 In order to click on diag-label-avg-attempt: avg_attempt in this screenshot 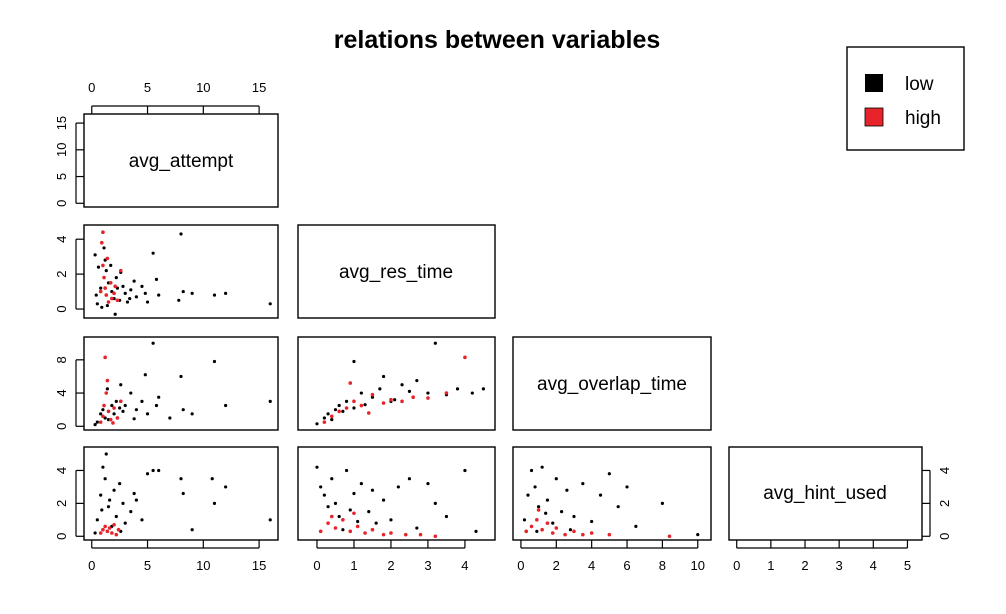, I will do `click(181, 161)`.